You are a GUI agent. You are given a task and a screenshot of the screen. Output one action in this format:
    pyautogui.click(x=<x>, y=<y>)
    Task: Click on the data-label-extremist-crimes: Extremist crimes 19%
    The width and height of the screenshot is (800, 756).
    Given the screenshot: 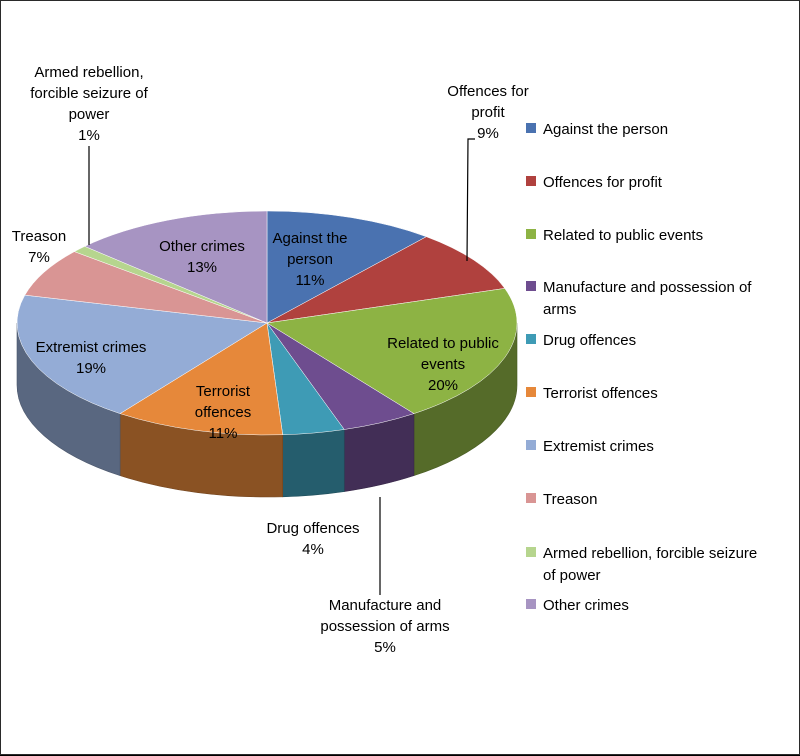 What is the action you would take?
    pyautogui.click(x=91, y=358)
    